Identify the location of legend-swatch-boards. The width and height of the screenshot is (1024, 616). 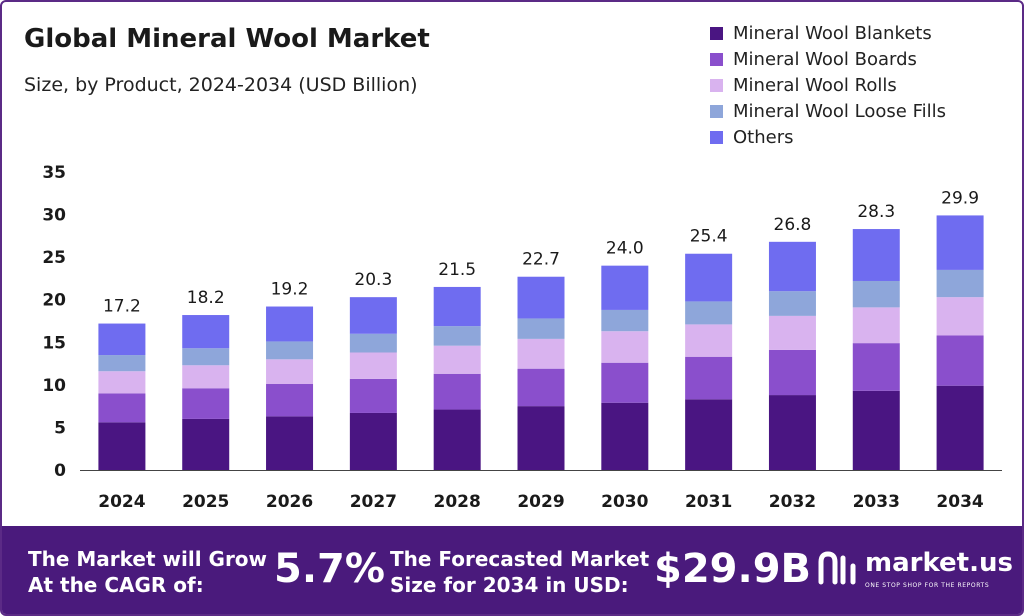
(716, 59).